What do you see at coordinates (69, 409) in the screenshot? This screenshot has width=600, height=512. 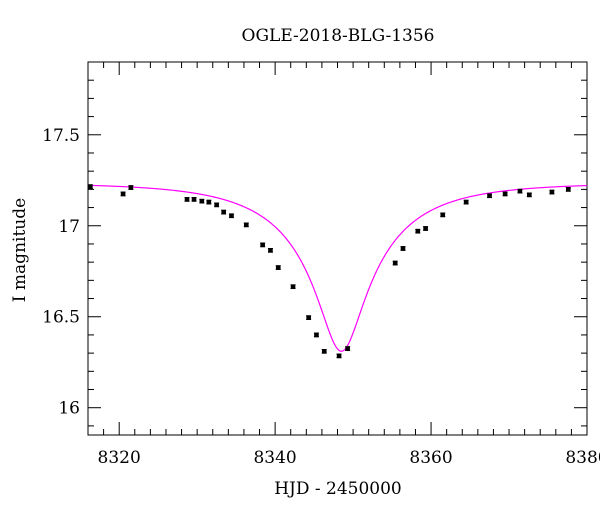 I see `y-tick-label: 16` at bounding box center [69, 409].